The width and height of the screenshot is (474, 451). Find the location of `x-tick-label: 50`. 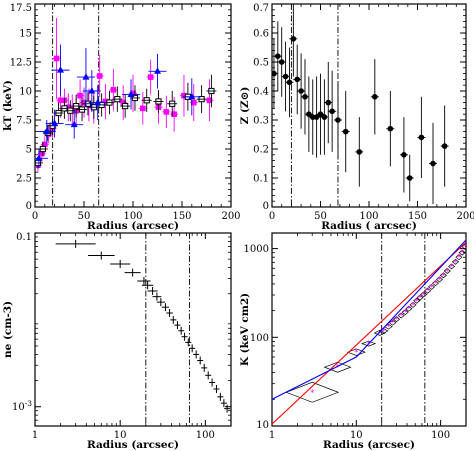

x-tick-label: 50 is located at coordinates (320, 216).